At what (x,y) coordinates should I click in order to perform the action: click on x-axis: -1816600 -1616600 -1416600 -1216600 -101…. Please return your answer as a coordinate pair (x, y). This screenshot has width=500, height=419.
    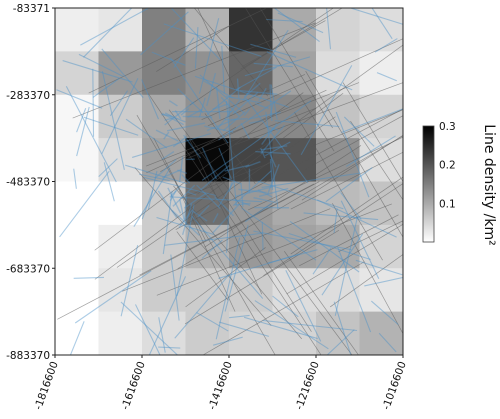
    Looking at the image, I should click on (220, 383).